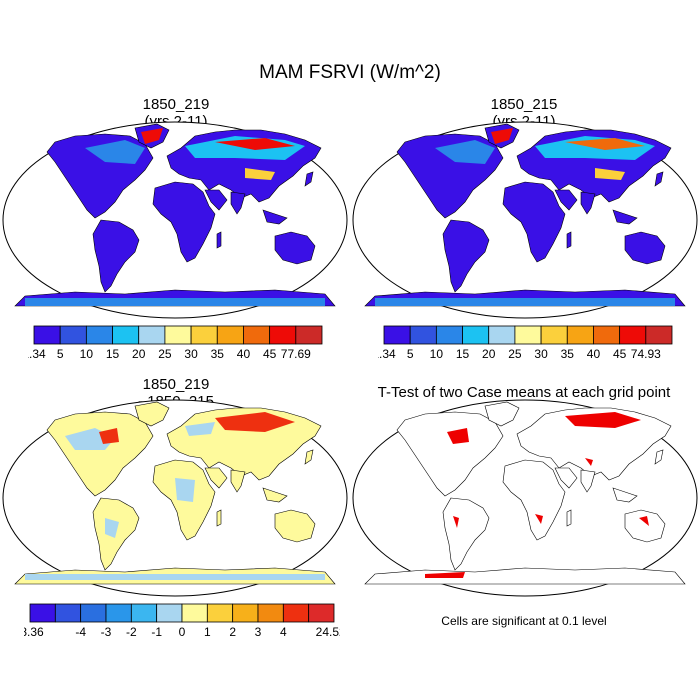 This screenshot has height=700, width=700. What do you see at coordinates (463, 354) in the screenshot?
I see `colorbar-1-label-3: 15` at bounding box center [463, 354].